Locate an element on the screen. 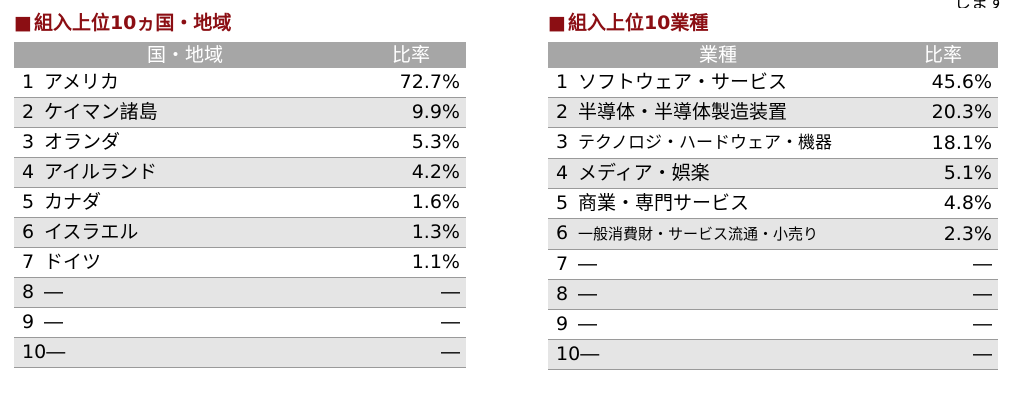 This screenshot has width=1014, height=400. table-row: 4 アイルランド 4.2% is located at coordinates (240, 172).